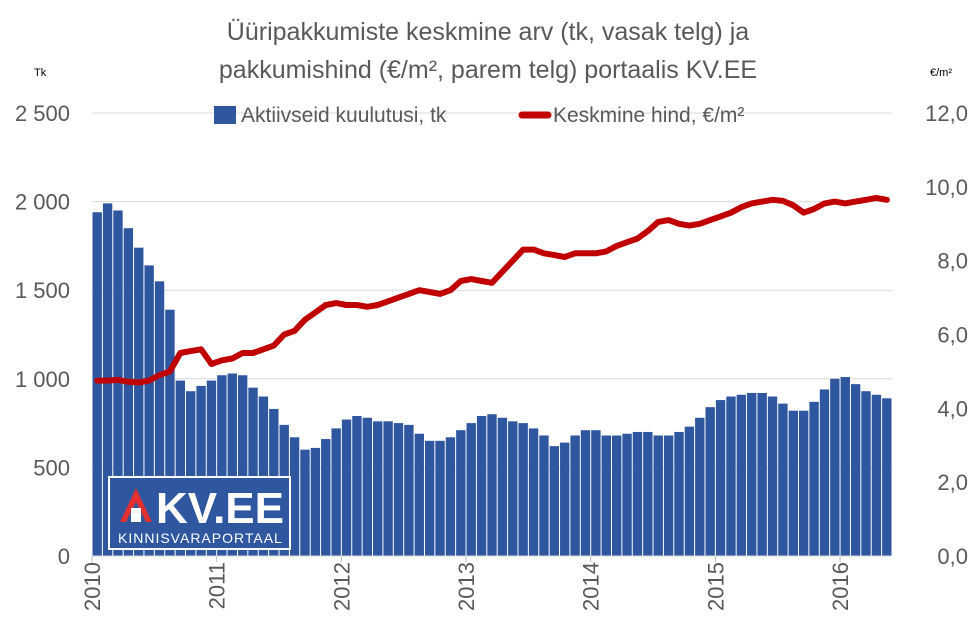 The width and height of the screenshot is (977, 643). What do you see at coordinates (42, 113) in the screenshot?
I see `left-tick-label: 2 500` at bounding box center [42, 113].